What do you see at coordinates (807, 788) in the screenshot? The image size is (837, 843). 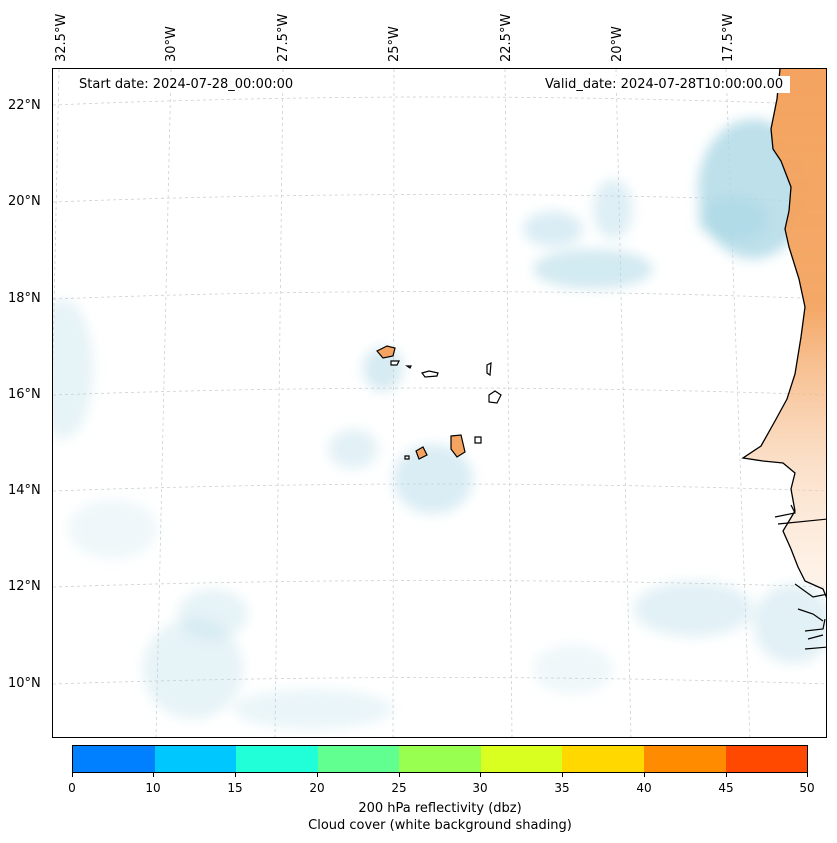 I see `colorbar-tick-label: 50` at bounding box center [807, 788].